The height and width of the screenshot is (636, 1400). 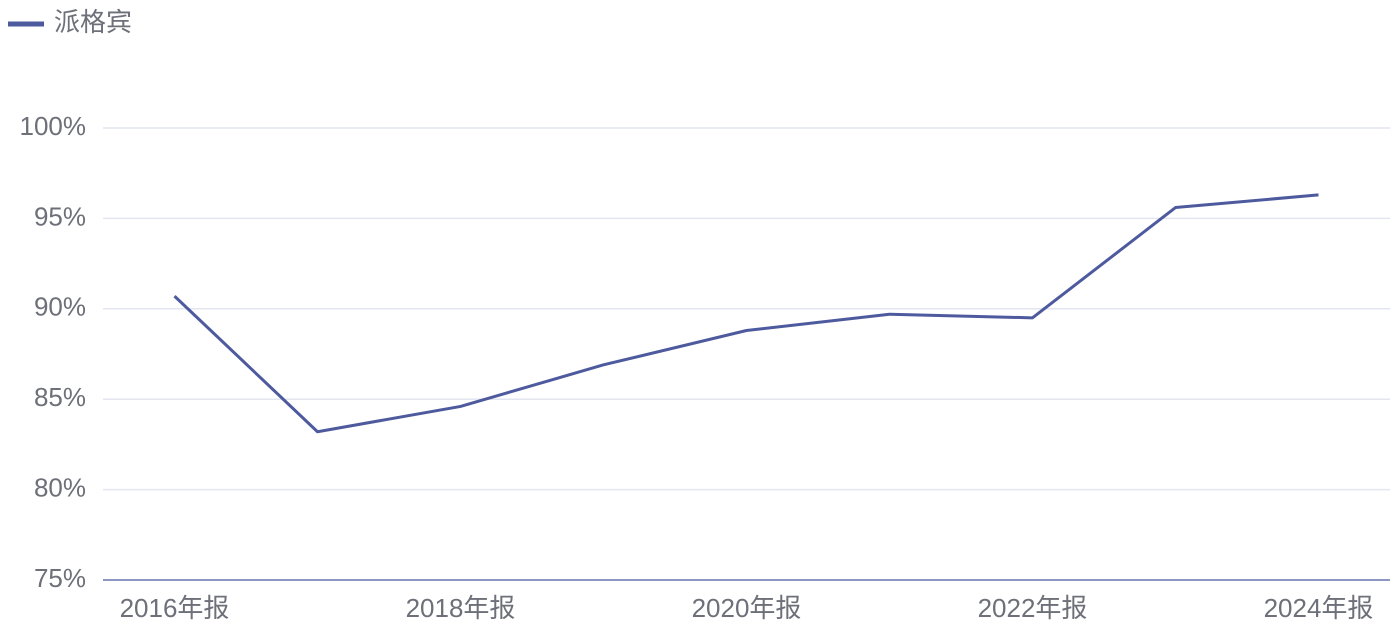 What do you see at coordinates (60, 216) in the screenshot?
I see `y-tick-label: 95%` at bounding box center [60, 216].